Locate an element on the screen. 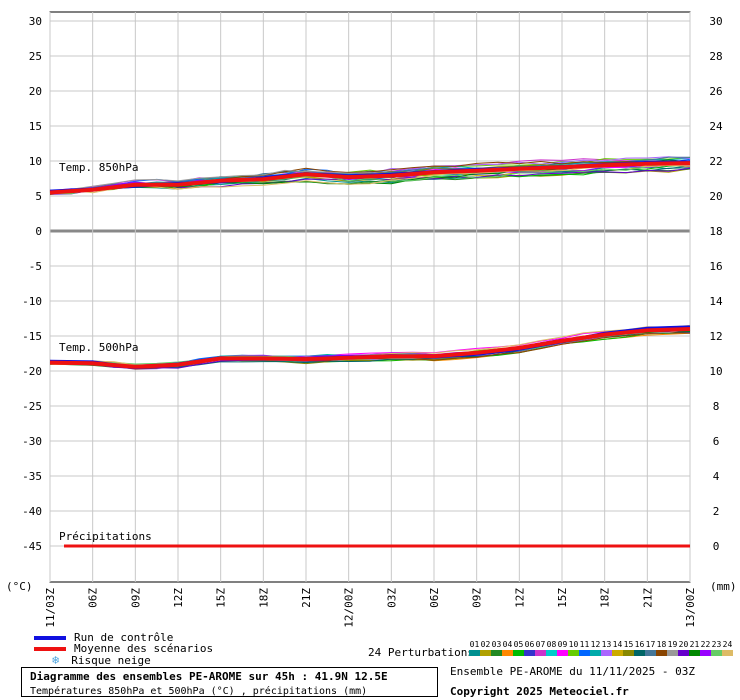  x-tick-11: 12Z is located at coordinates (519, 598).